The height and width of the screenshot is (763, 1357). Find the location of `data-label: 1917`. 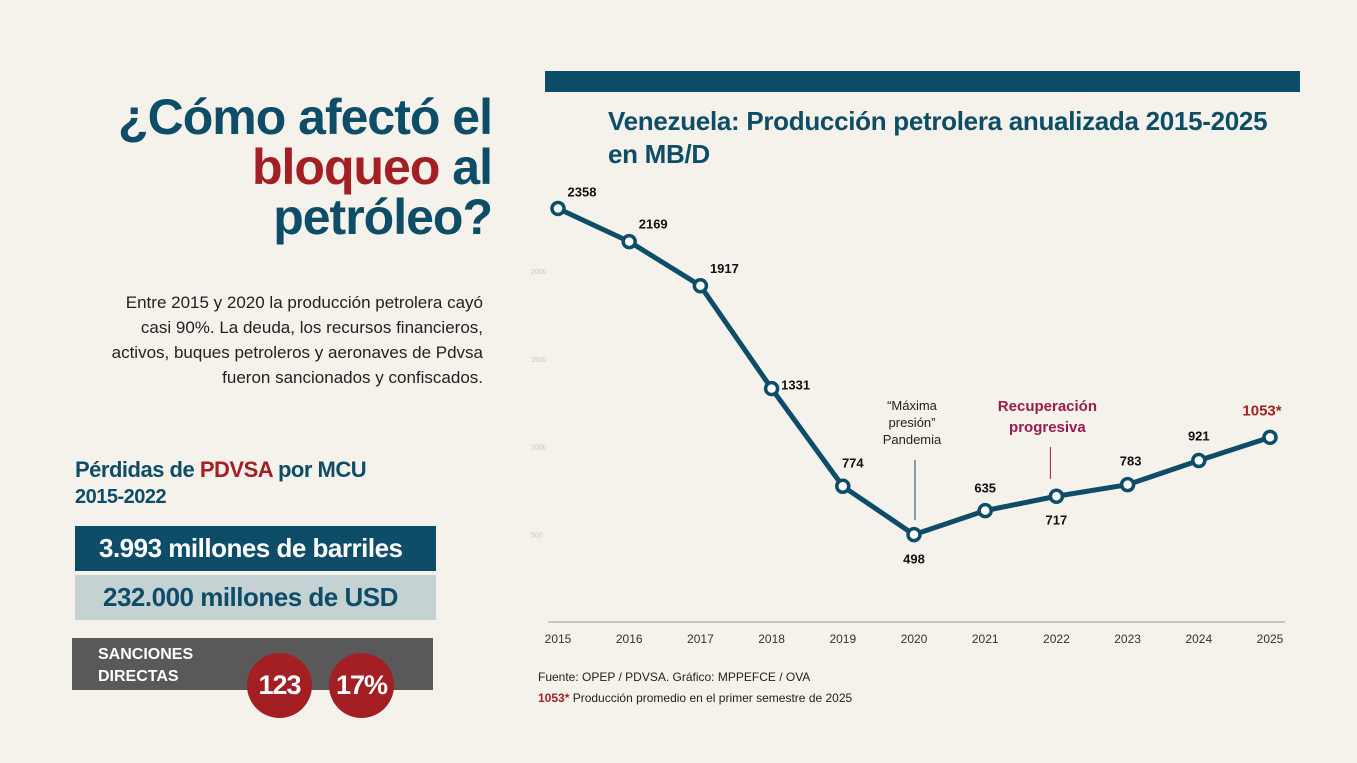

data-label: 1917 is located at coordinates (724, 268).